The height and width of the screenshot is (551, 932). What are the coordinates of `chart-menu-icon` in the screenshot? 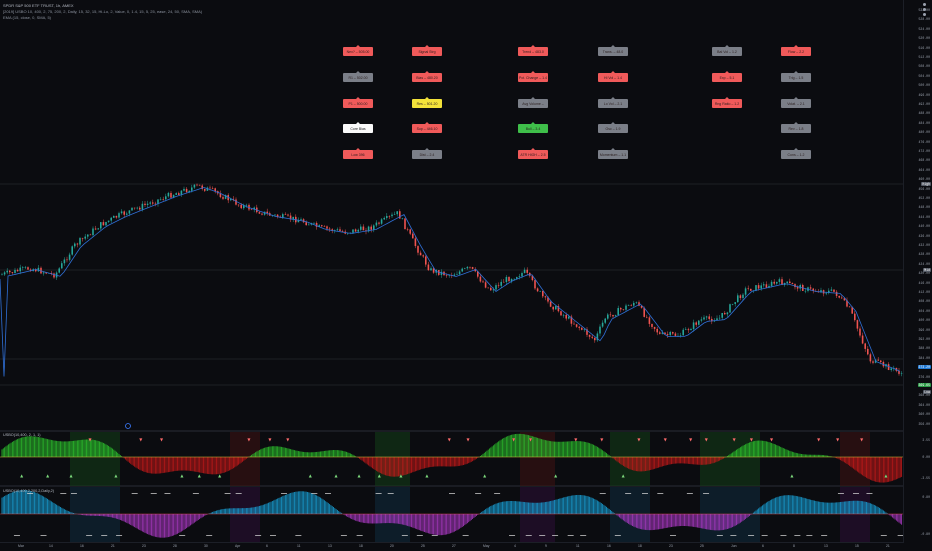 It's located at (924, 9).